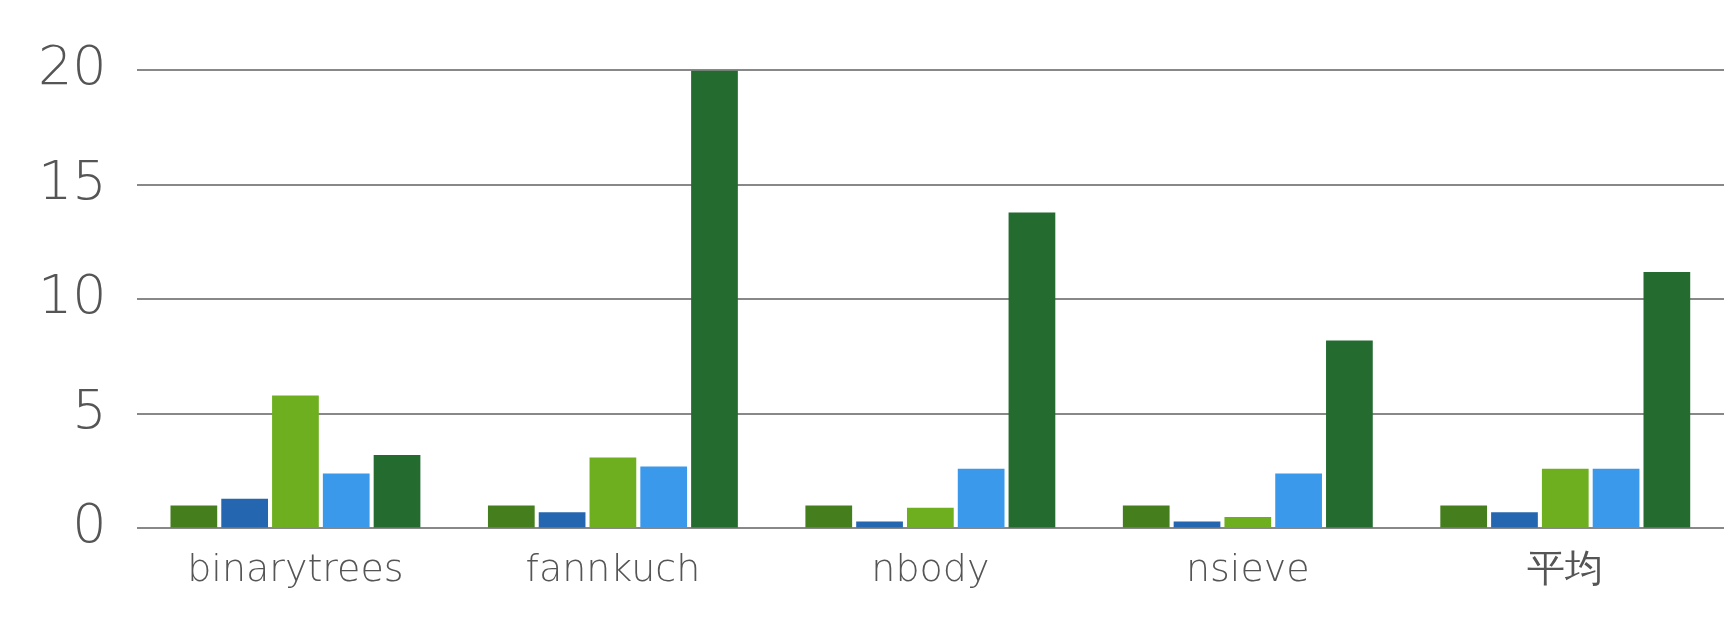  Describe the element at coordinates (72, 295) in the screenshot. I see `y-tick-label: 10` at that location.